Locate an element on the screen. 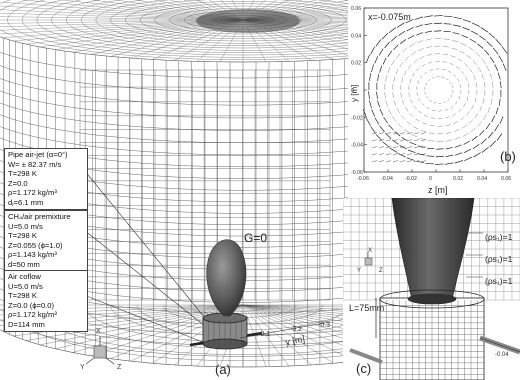 The height and width of the screenshot is (380, 520). x-tick-label: -0.06 is located at coordinates (363, 179).